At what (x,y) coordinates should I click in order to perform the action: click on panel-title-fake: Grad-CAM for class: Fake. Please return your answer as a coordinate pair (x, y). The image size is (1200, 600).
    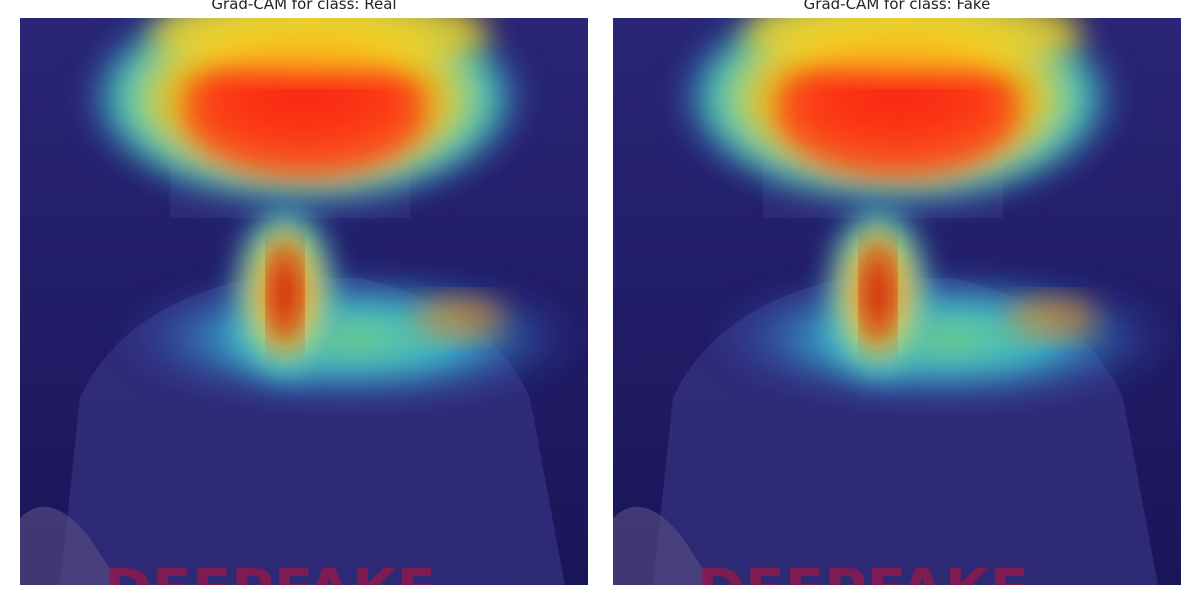
    Looking at the image, I should click on (897, 6).